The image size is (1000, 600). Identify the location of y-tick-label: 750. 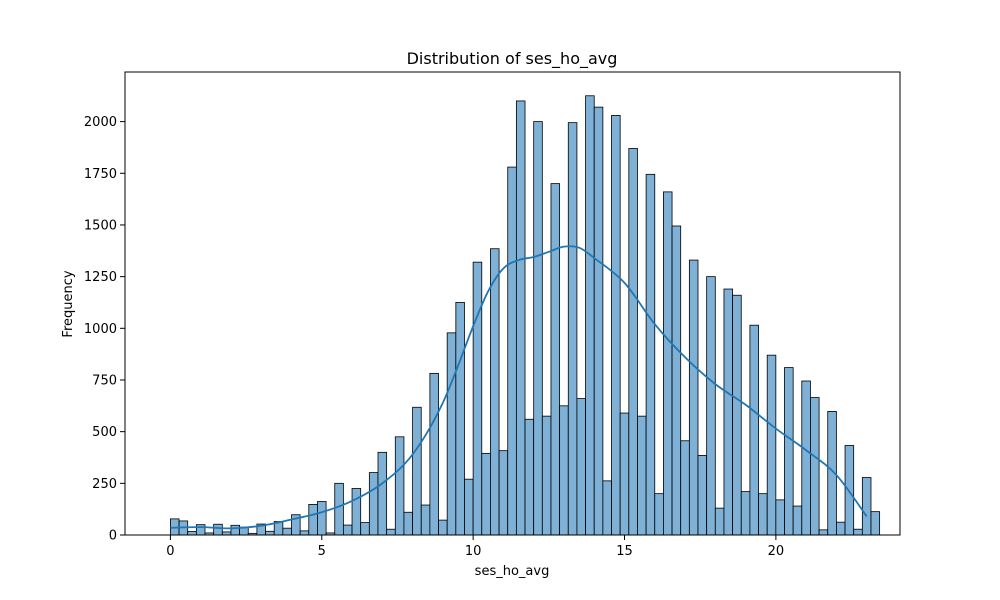
(104, 380).